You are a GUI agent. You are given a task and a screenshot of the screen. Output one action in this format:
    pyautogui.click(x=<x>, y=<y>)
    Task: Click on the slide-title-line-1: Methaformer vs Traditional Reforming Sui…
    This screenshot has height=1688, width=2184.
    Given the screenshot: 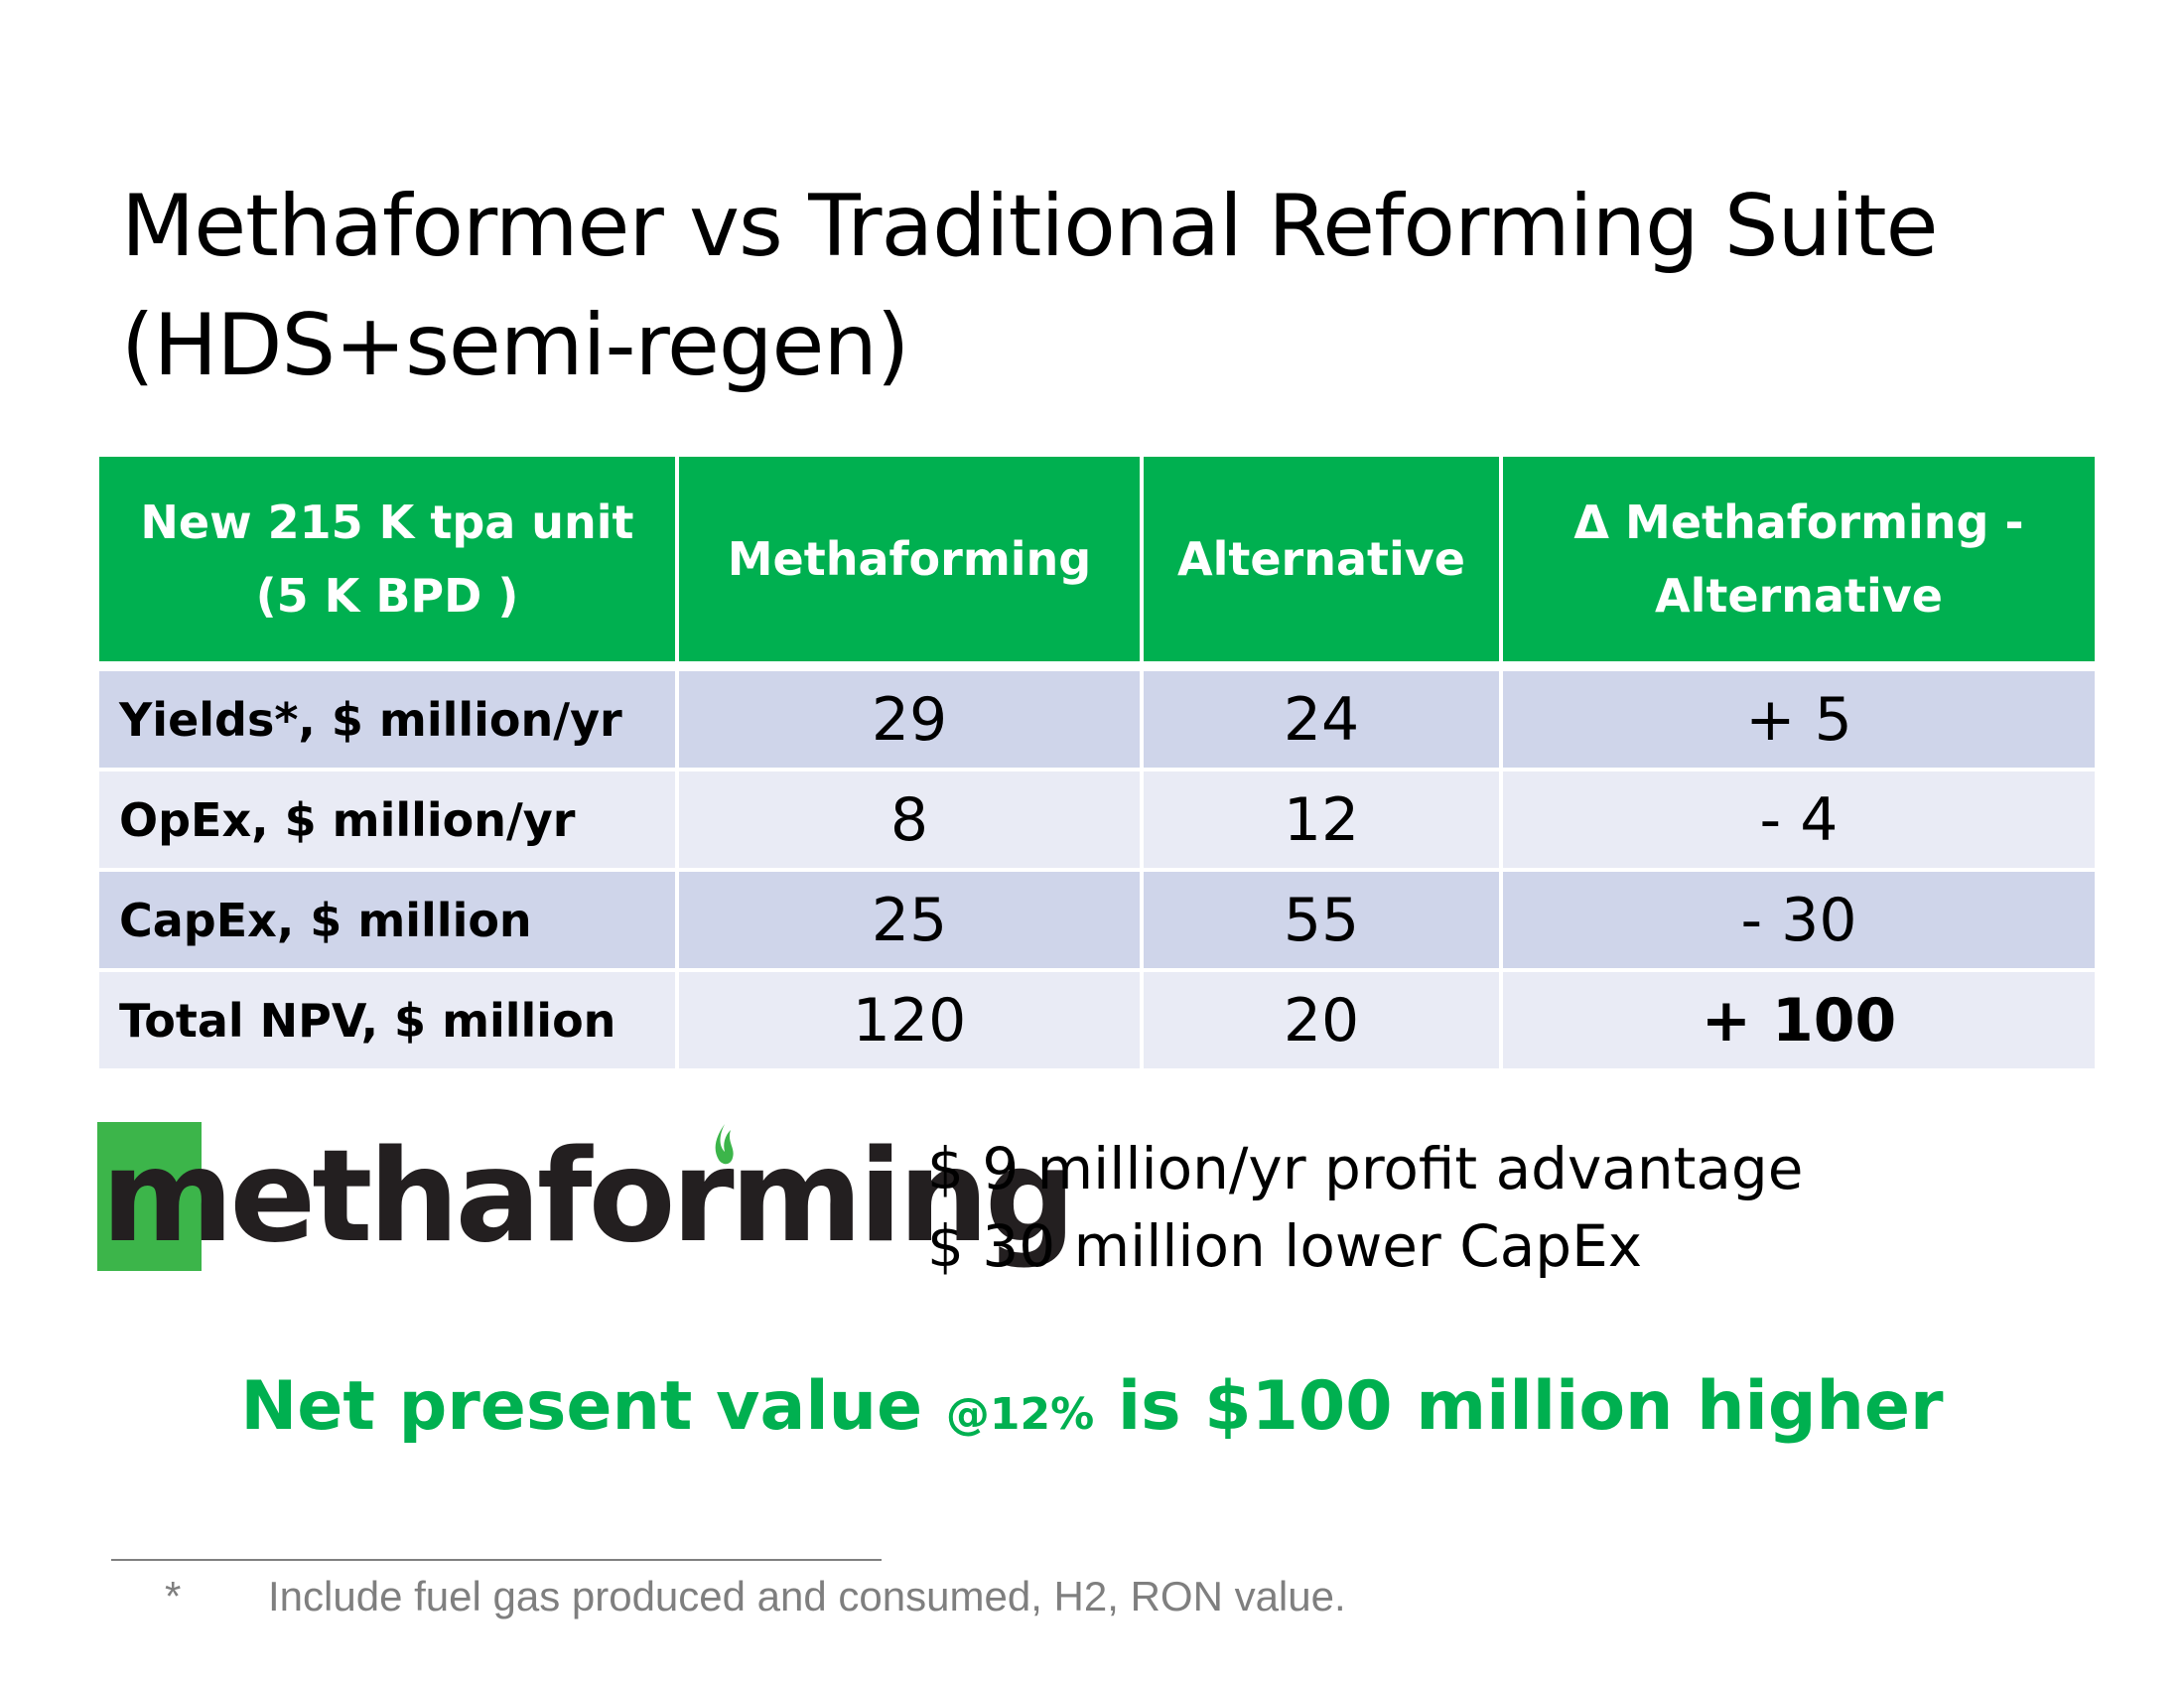 What is the action you would take?
    pyautogui.click(x=1030, y=226)
    